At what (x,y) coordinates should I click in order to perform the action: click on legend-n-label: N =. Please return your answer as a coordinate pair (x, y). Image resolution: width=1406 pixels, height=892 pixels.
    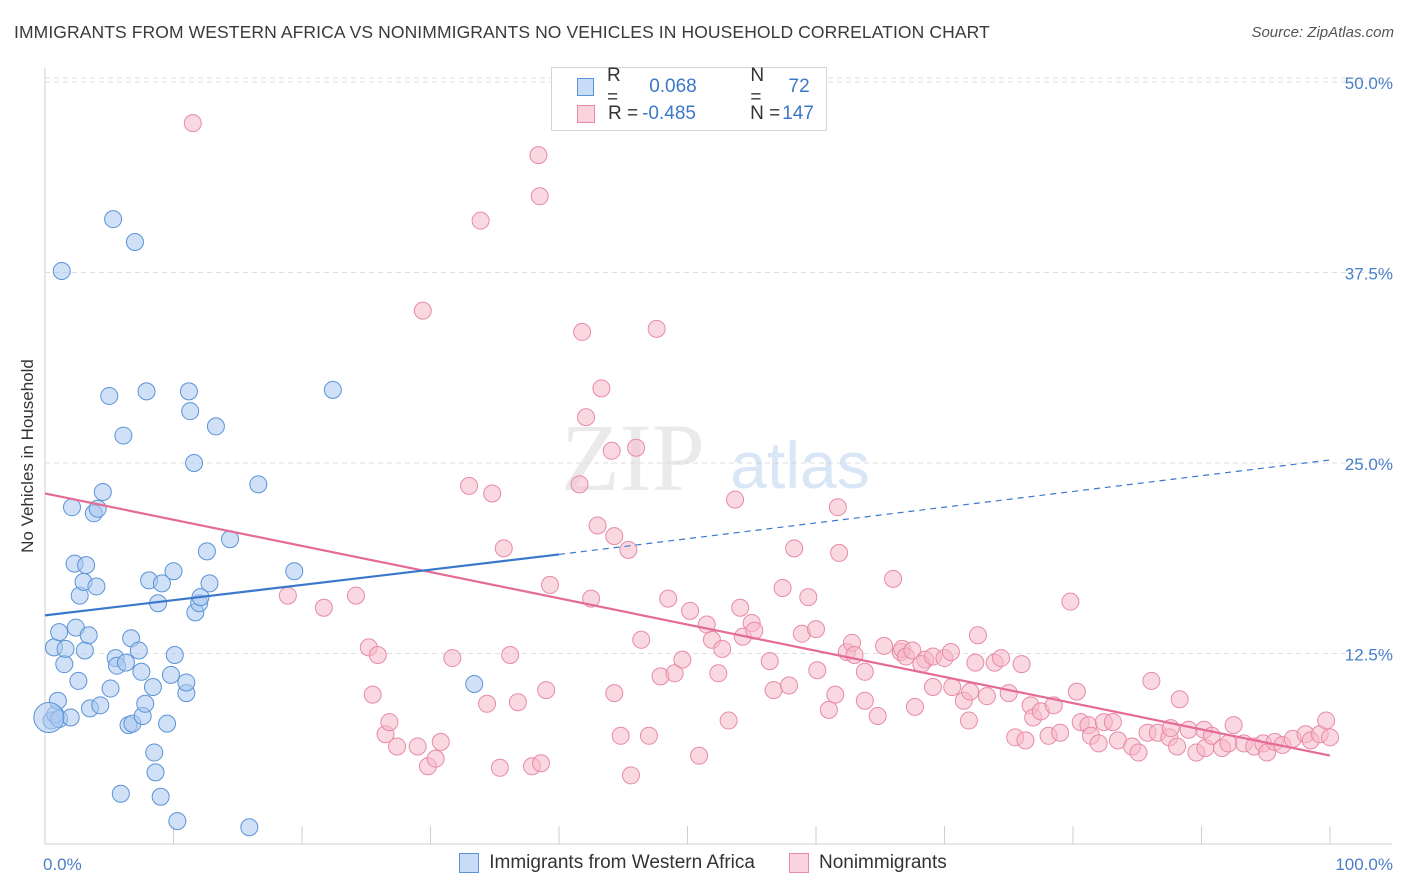
    Looking at the image, I should click on (757, 86).